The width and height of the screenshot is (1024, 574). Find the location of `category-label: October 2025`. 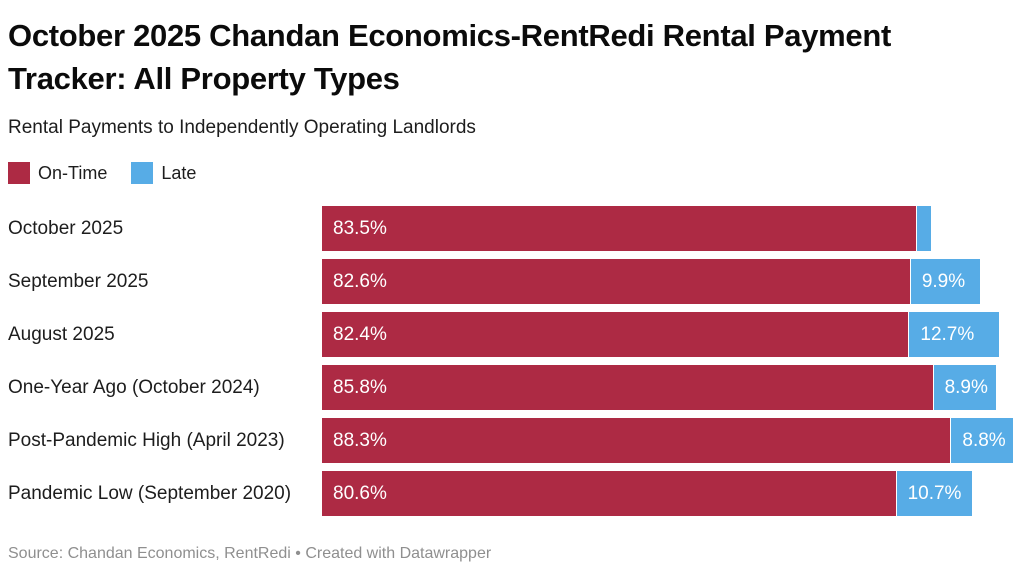

category-label: October 2025 is located at coordinates (66, 228).